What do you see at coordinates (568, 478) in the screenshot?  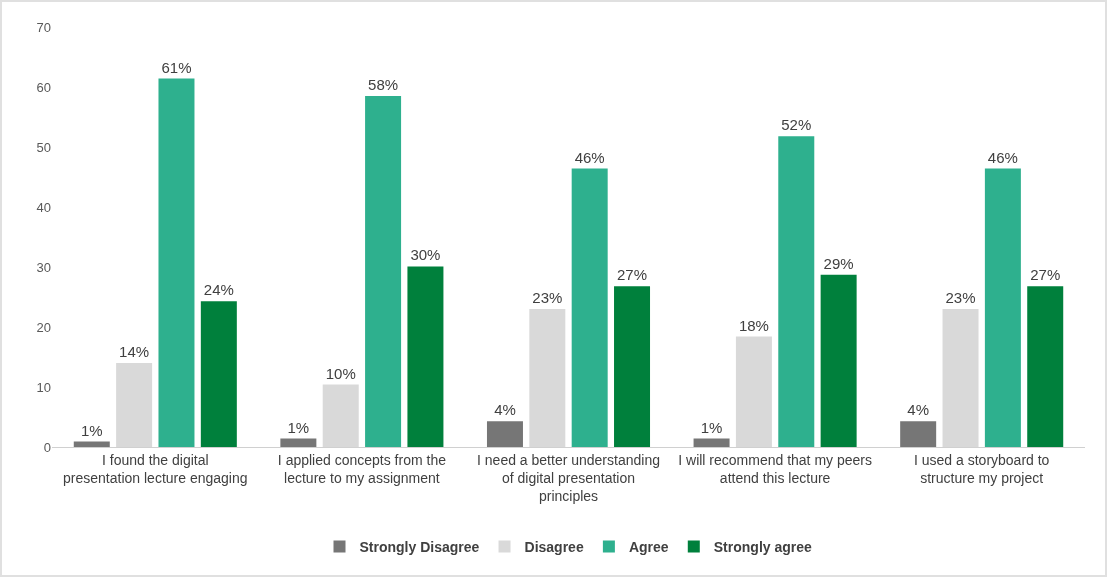 I see `x-tick-label: I need a better understanding of digital presentation principles` at bounding box center [568, 478].